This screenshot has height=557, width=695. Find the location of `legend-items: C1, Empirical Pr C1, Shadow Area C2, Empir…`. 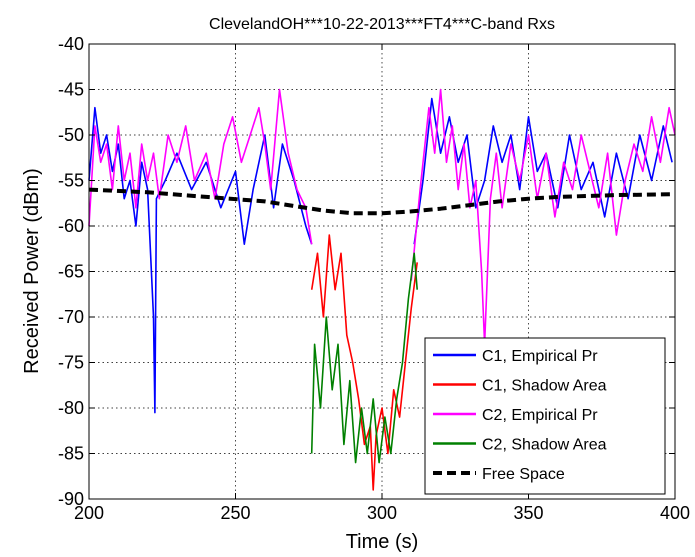

legend-items: C1, Empirical Pr C1, Shadow Area C2, Empir… is located at coordinates (520, 415).